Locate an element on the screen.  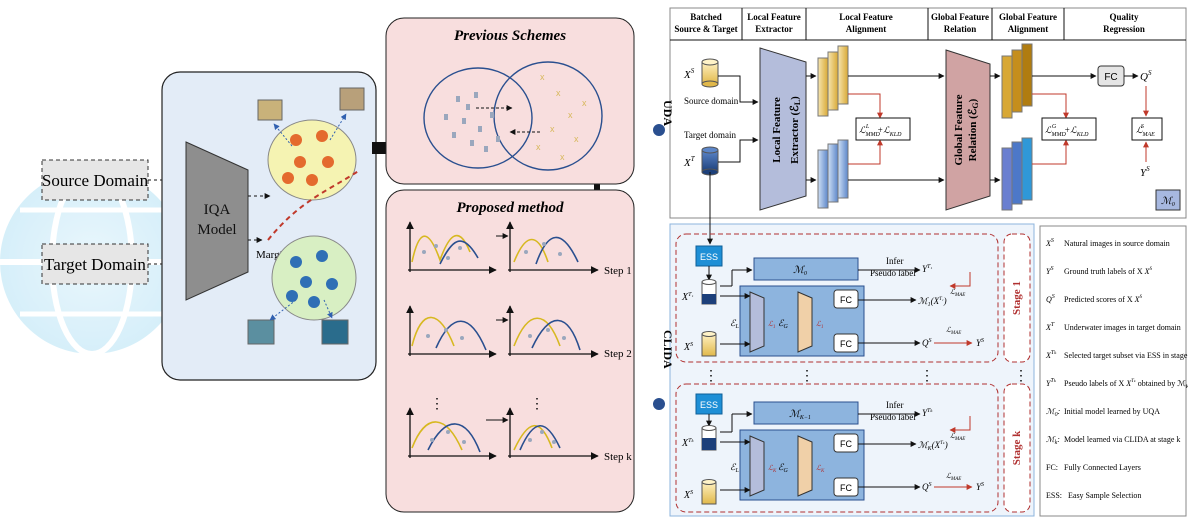
global-alignment-loss-box is located at coordinates (1069, 129).